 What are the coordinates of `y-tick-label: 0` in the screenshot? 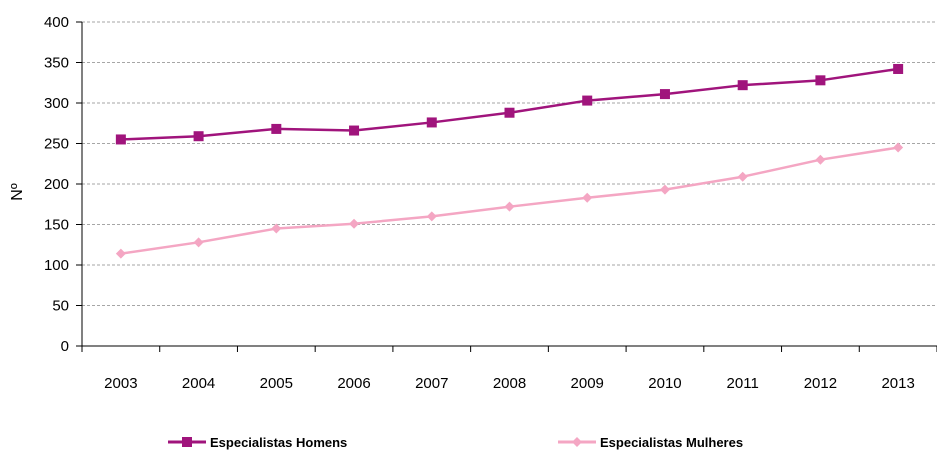 It's located at (65, 346).